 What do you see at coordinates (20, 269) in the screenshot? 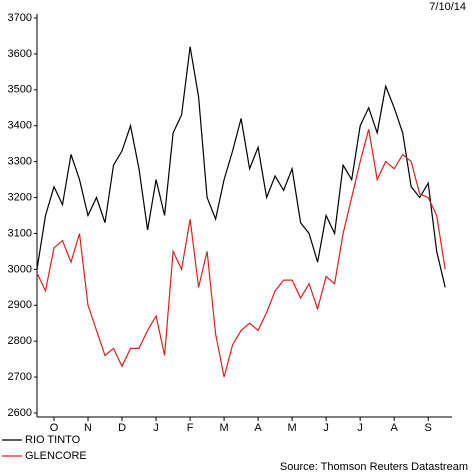
I see `y-tick-label: 3000` at bounding box center [20, 269].